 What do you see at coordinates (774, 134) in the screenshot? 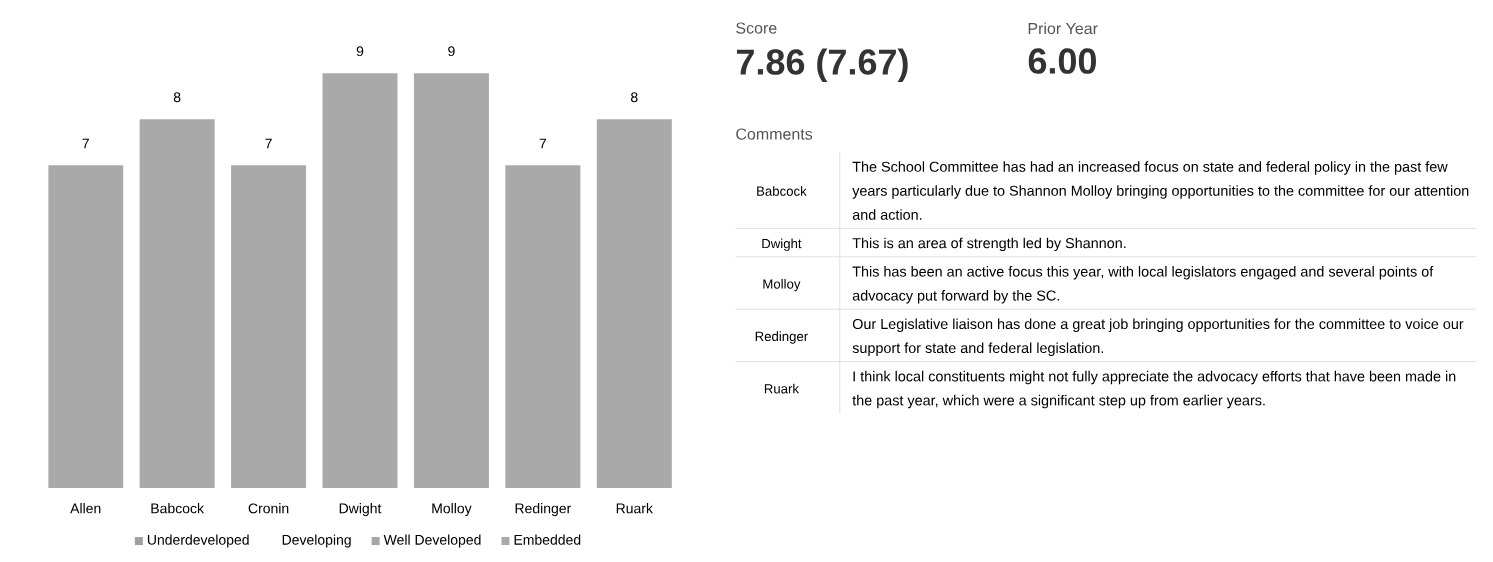
I see `text: Comments` at bounding box center [774, 134].